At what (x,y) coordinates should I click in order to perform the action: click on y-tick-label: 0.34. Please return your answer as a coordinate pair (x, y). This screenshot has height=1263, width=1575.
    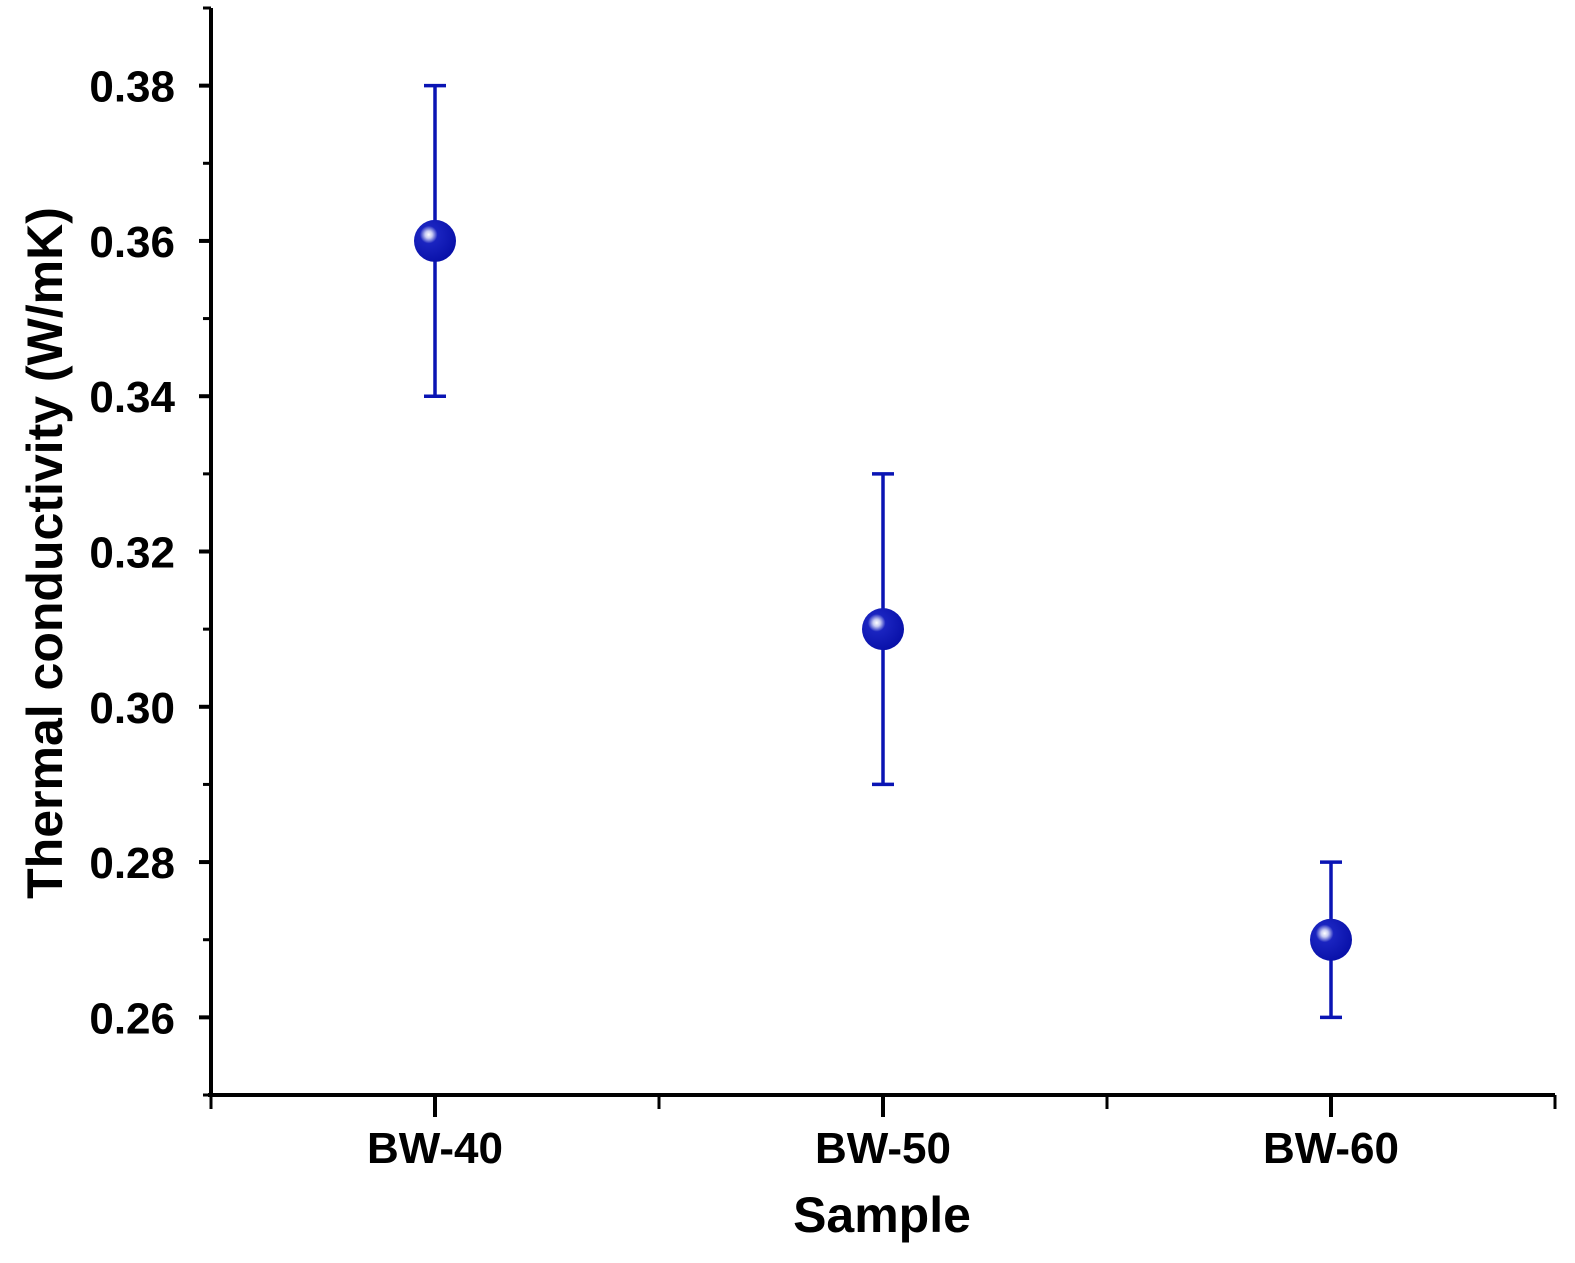
    Looking at the image, I should click on (132, 397).